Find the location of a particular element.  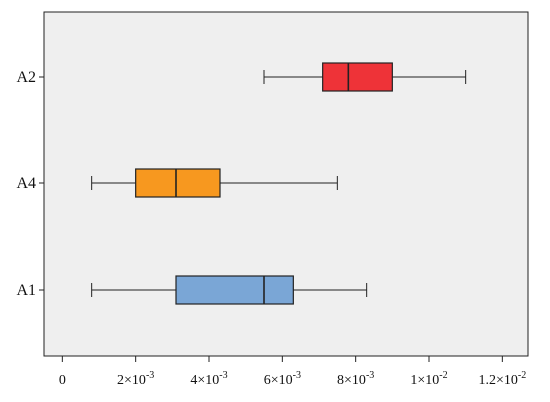

x-axis: 0 2×10⁻³ 4×10⁻³ 6×10⁻³ 8×10⁻³ 1×10⁻² 1.2×10⁻² is located at coordinates (292, 372).